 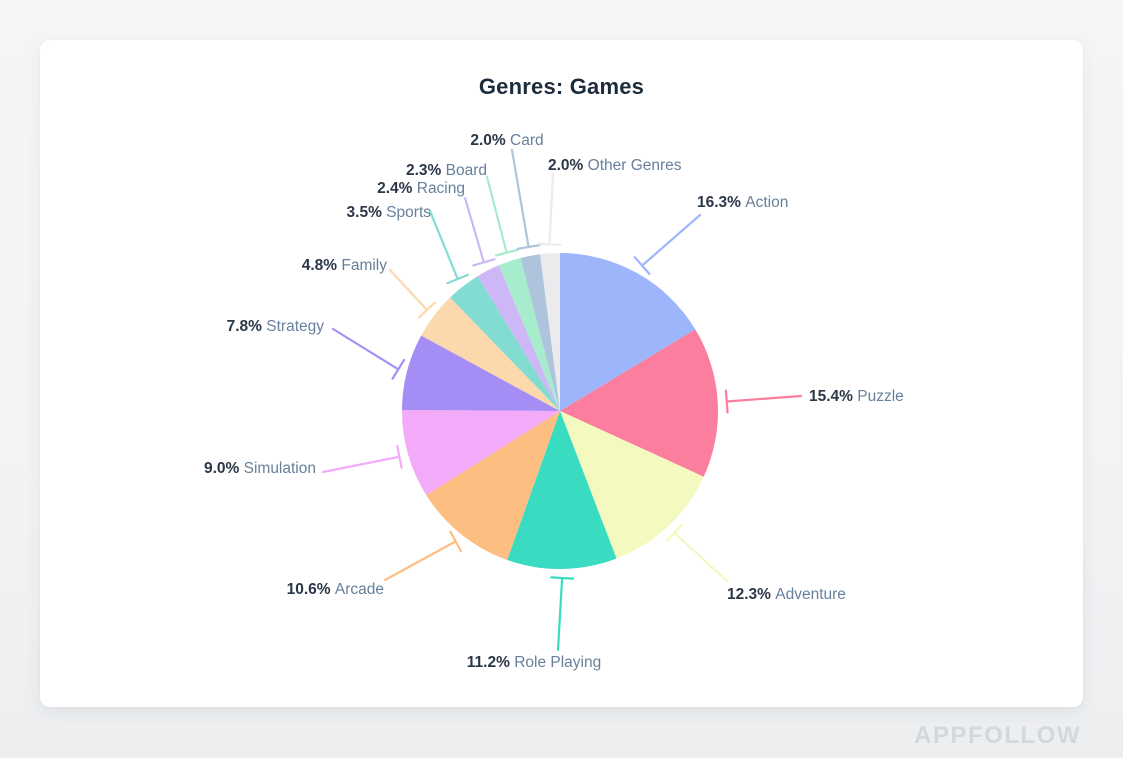 What do you see at coordinates (856, 396) in the screenshot?
I see `slice-label-puzzle: 15.4% Puzzle` at bounding box center [856, 396].